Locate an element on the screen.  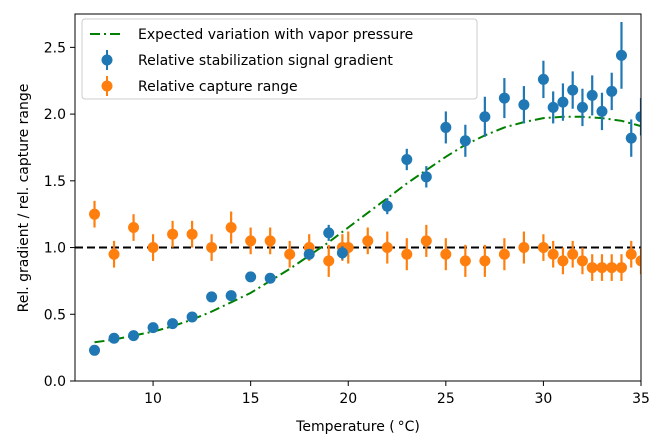
x-tick-label-35: 35 is located at coordinates (641, 399).